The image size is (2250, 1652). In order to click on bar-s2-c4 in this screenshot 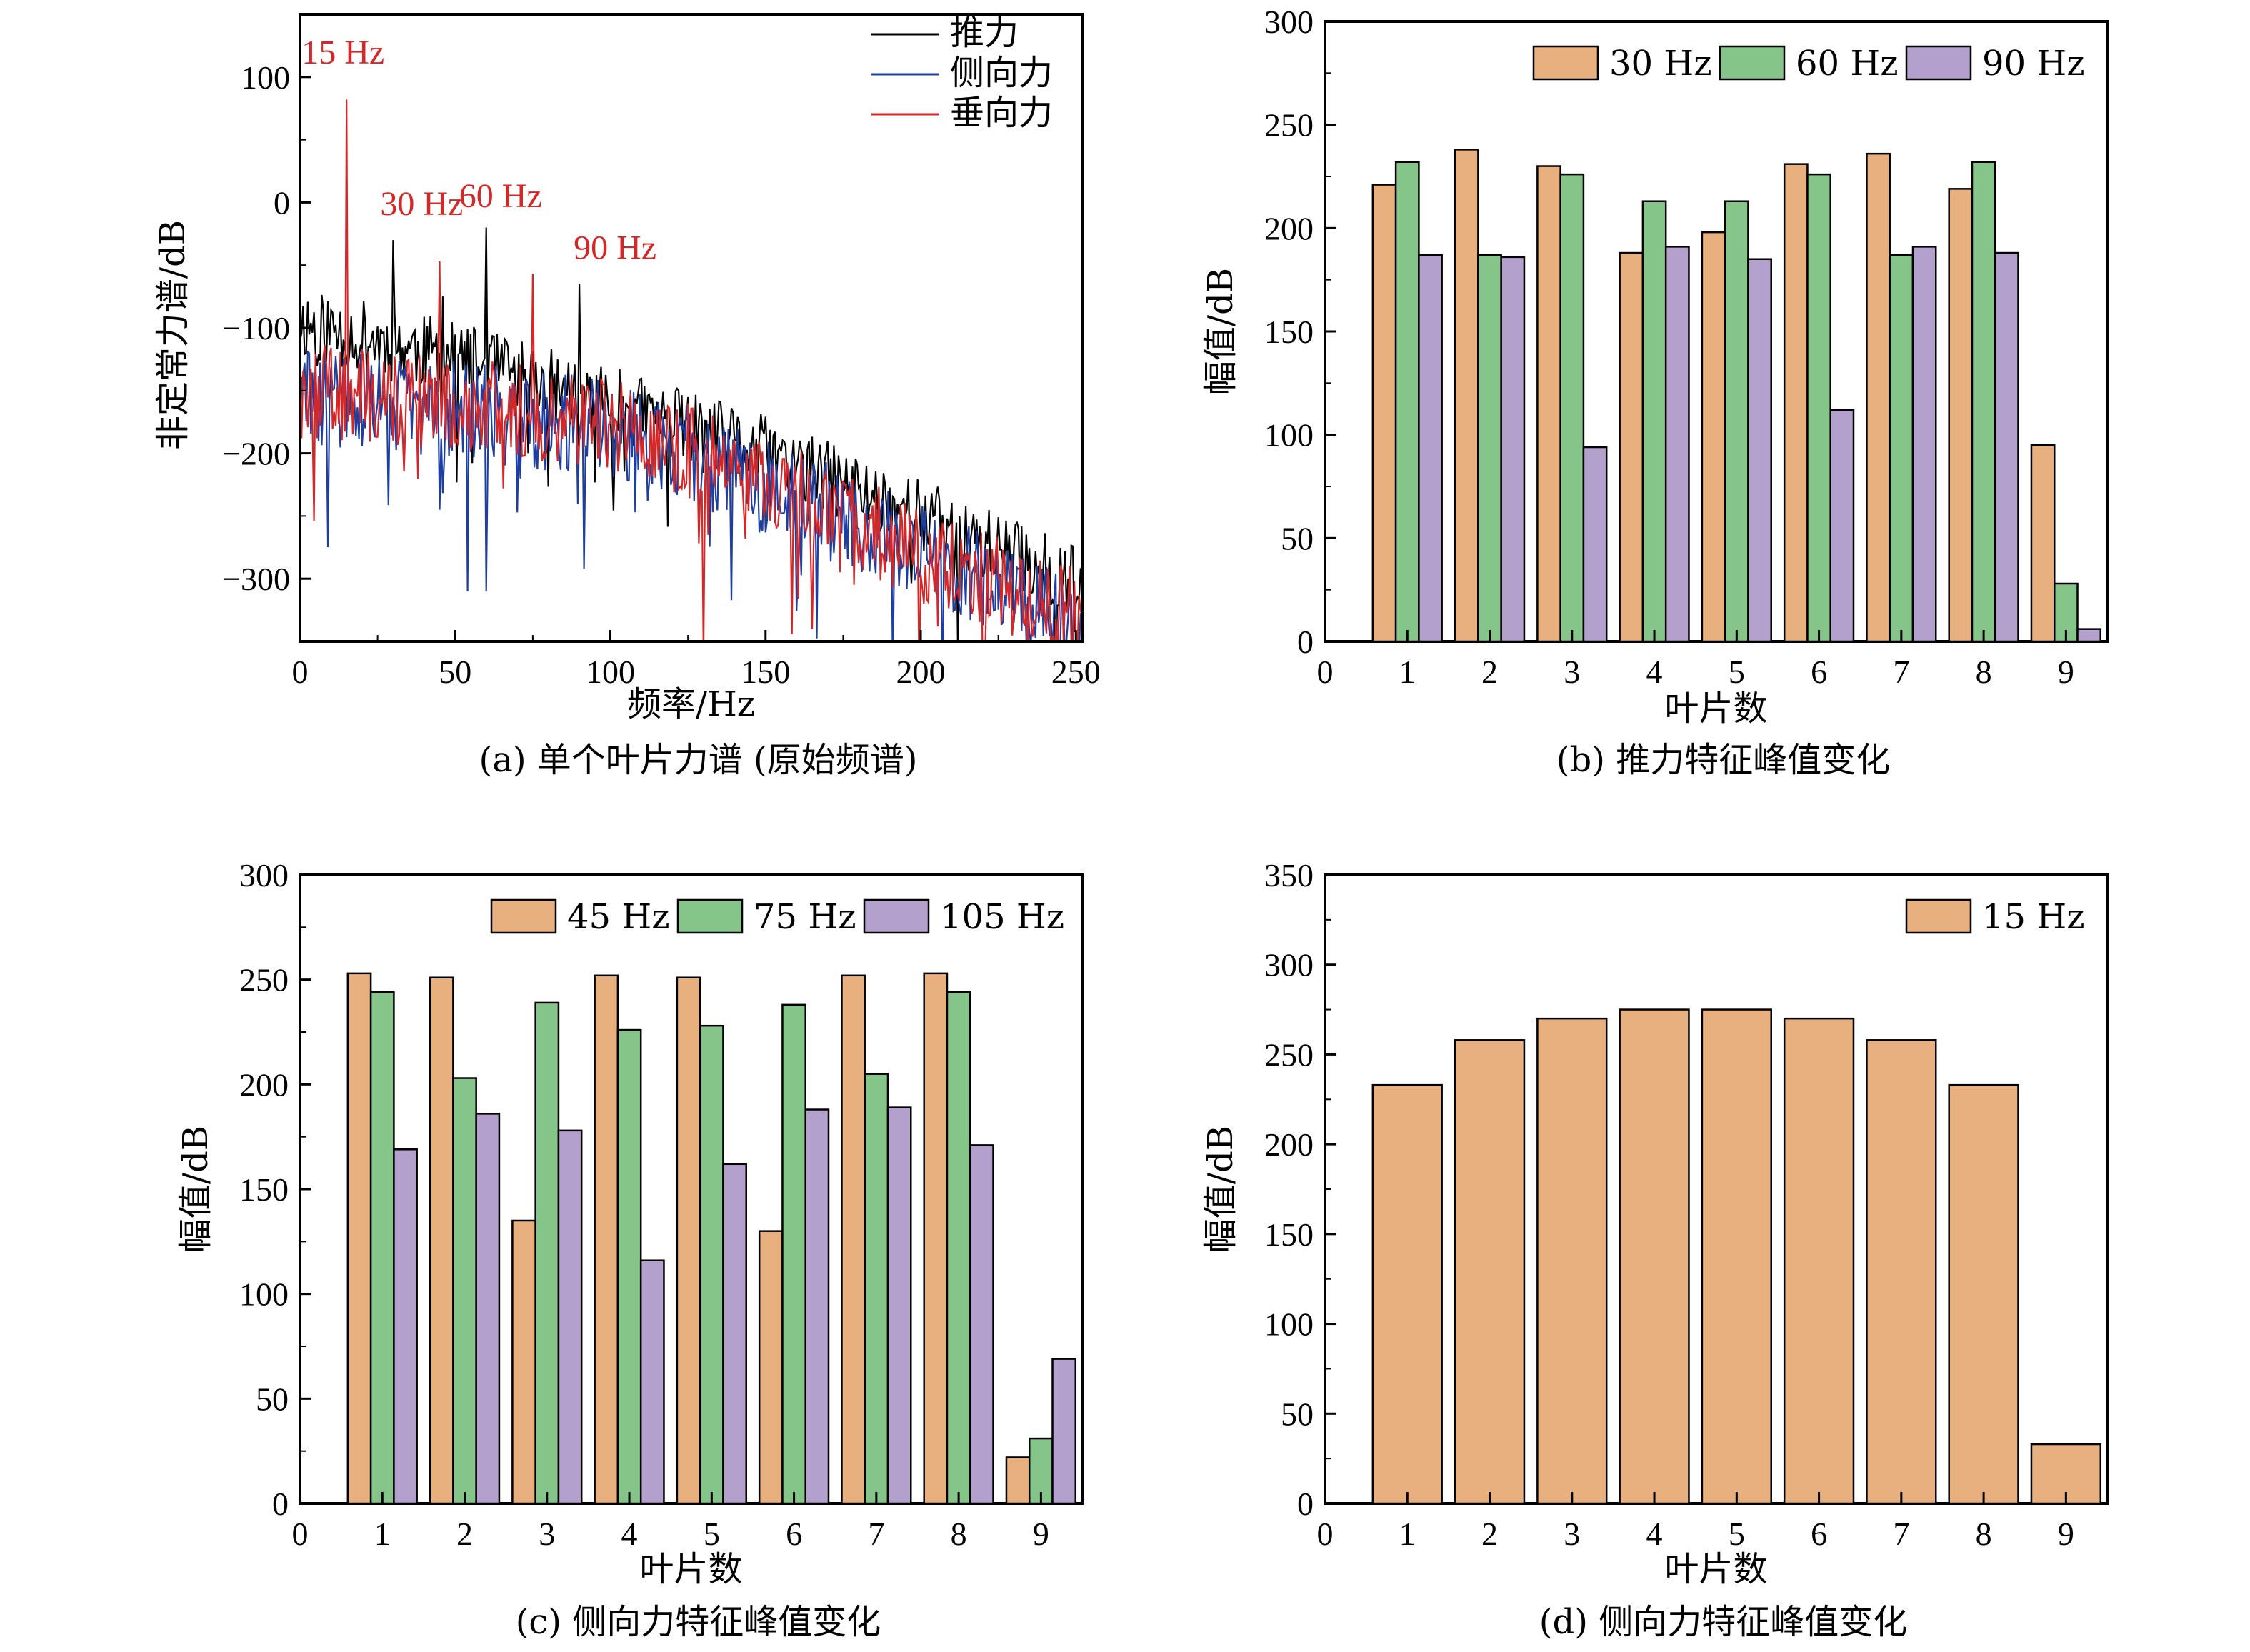, I will do `click(1654, 421)`.